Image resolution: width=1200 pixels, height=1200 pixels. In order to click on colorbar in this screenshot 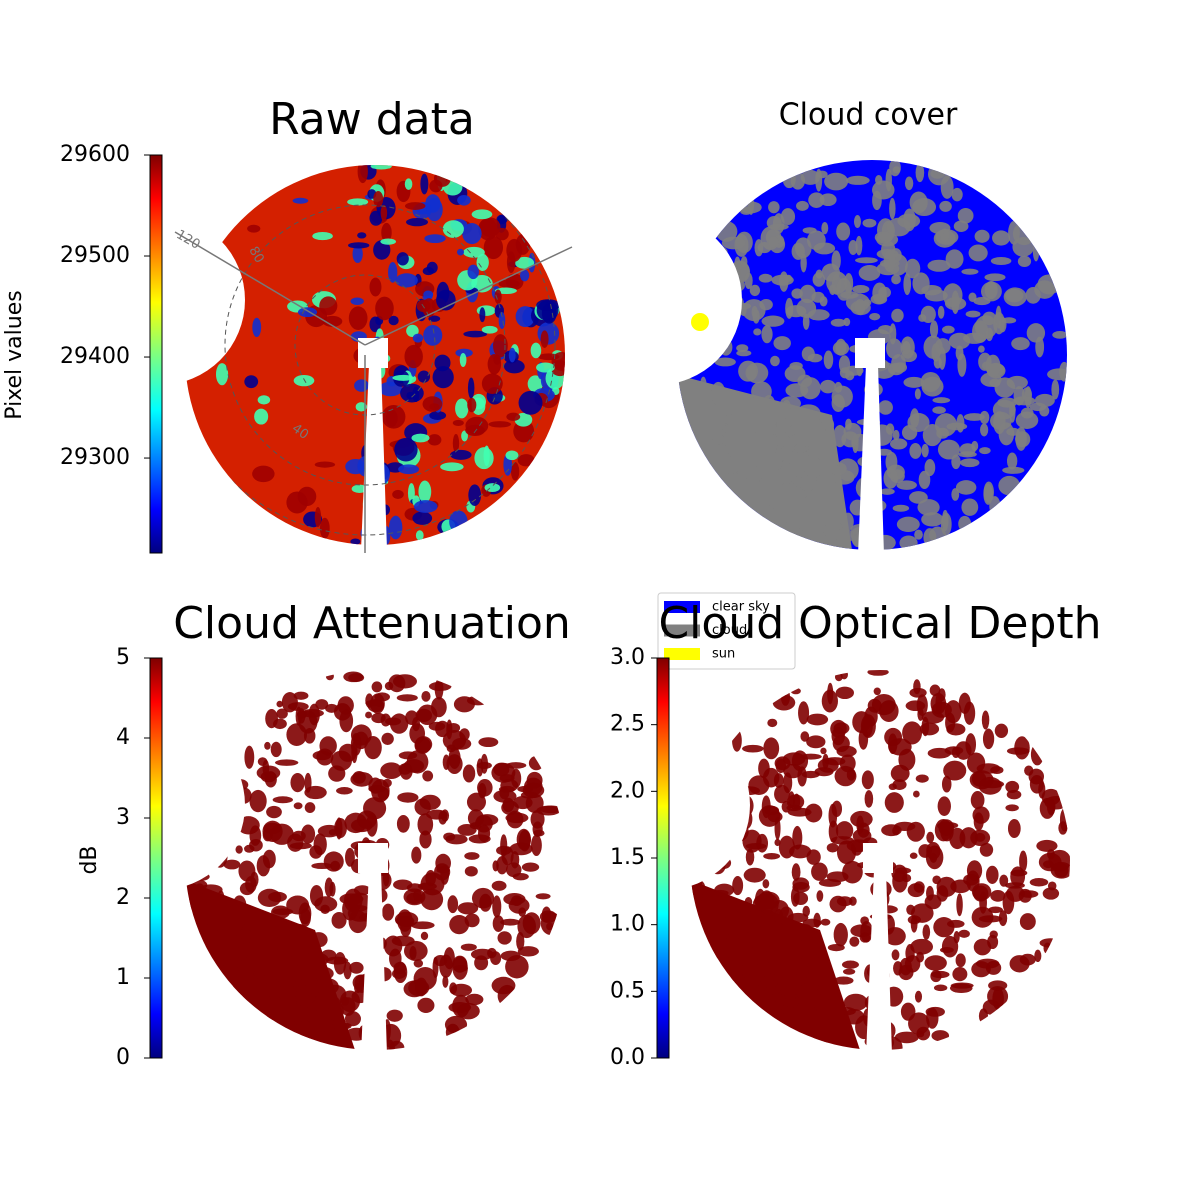, I will do `click(663, 858)`.